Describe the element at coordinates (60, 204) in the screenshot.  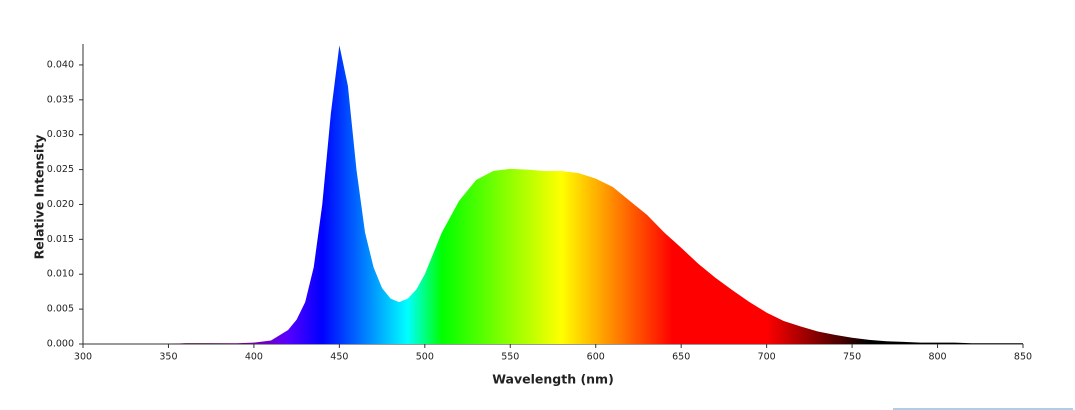
I see `y-tick-label: 0.020` at that location.